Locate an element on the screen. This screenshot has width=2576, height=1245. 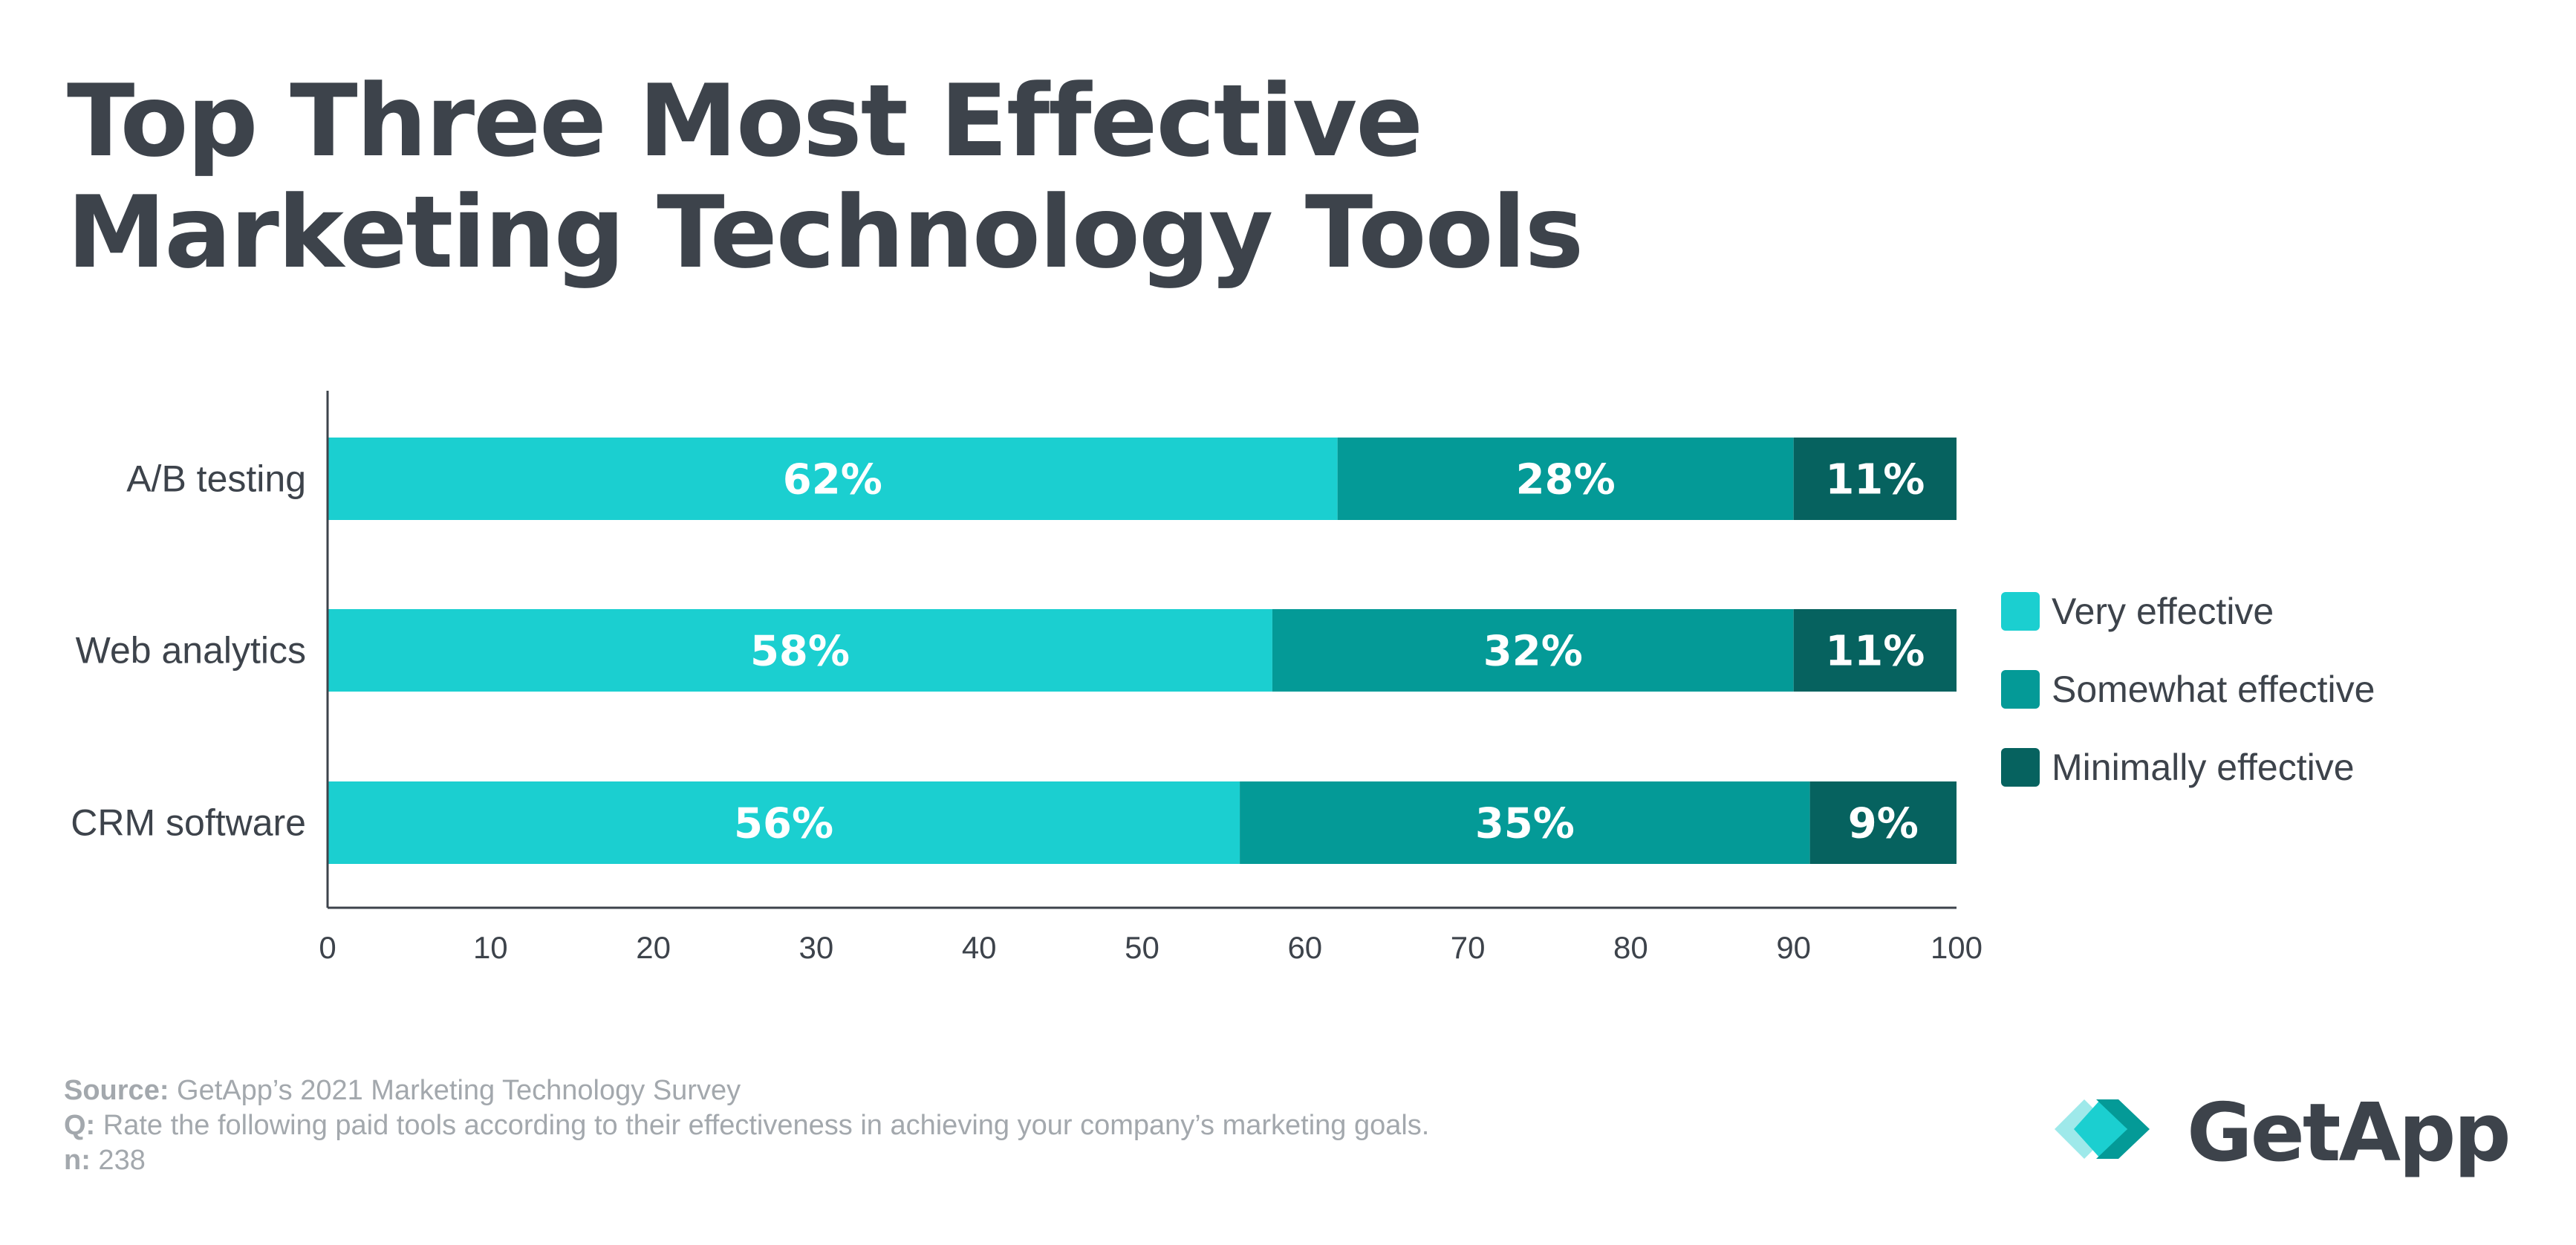
category-label: CRM software is located at coordinates (188, 823).